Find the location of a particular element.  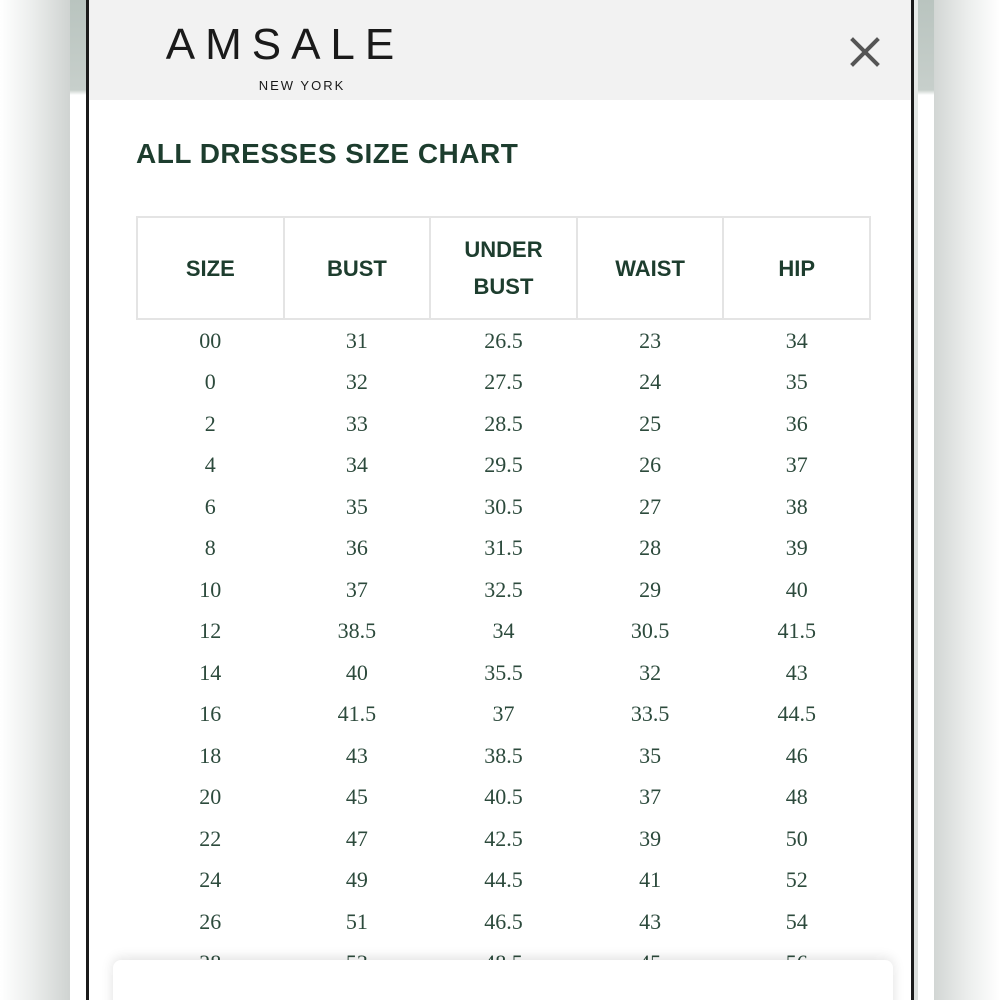

cell-bust: 51 is located at coordinates (356, 921).